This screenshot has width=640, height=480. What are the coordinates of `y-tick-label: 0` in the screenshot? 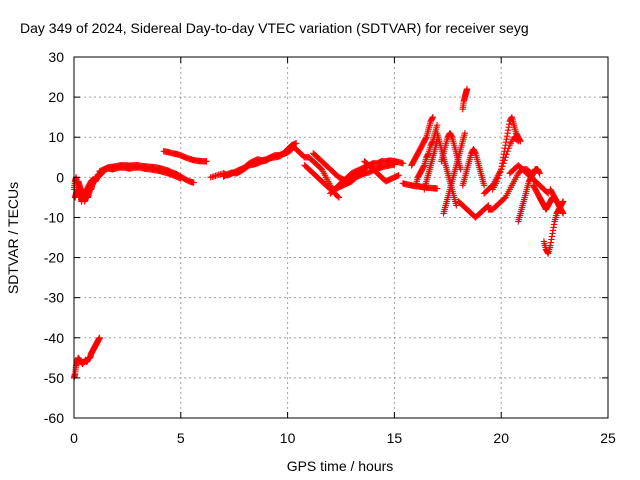 It's located at (60, 177).